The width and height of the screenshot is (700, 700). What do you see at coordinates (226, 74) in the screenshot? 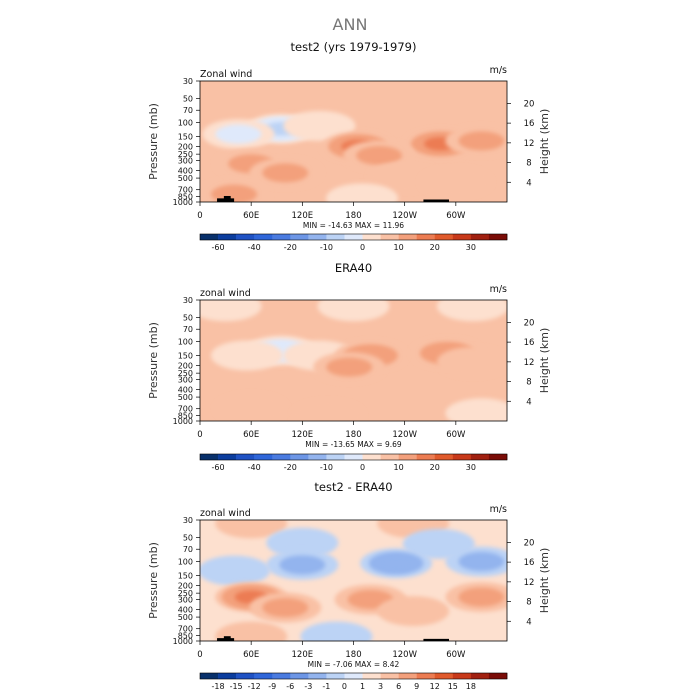
I see `field-label: Zonal wind` at bounding box center [226, 74].